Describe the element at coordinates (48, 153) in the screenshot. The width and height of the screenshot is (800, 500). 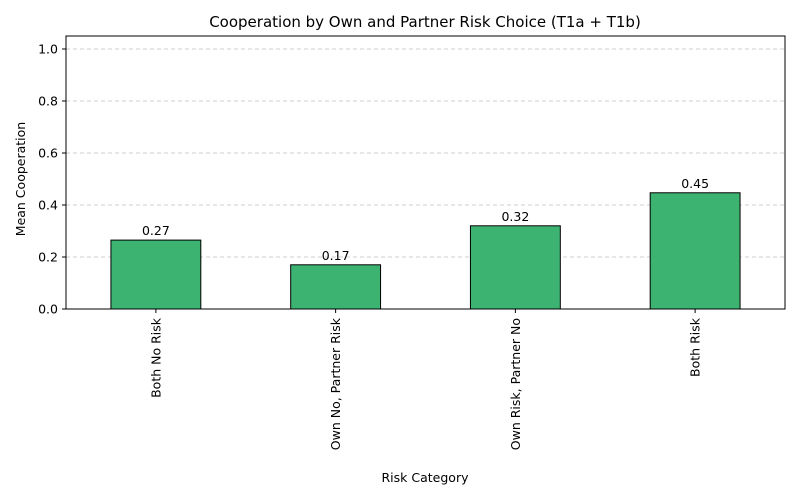
I see `y-tick-label: 0.6` at that location.